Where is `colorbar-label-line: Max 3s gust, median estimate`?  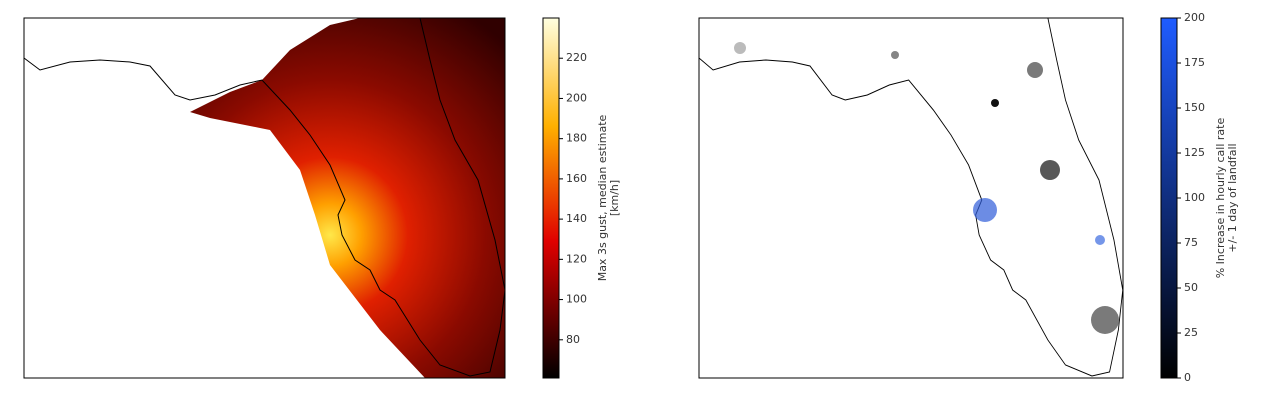
colorbar-label-line: Max 3s gust, median estimate is located at coordinates (602, 197).